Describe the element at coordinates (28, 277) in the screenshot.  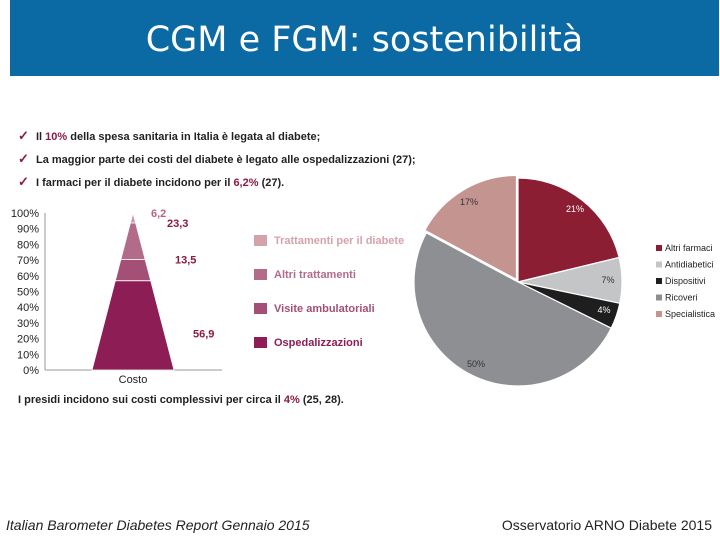
I see `y-tick-label: 60%` at that location.